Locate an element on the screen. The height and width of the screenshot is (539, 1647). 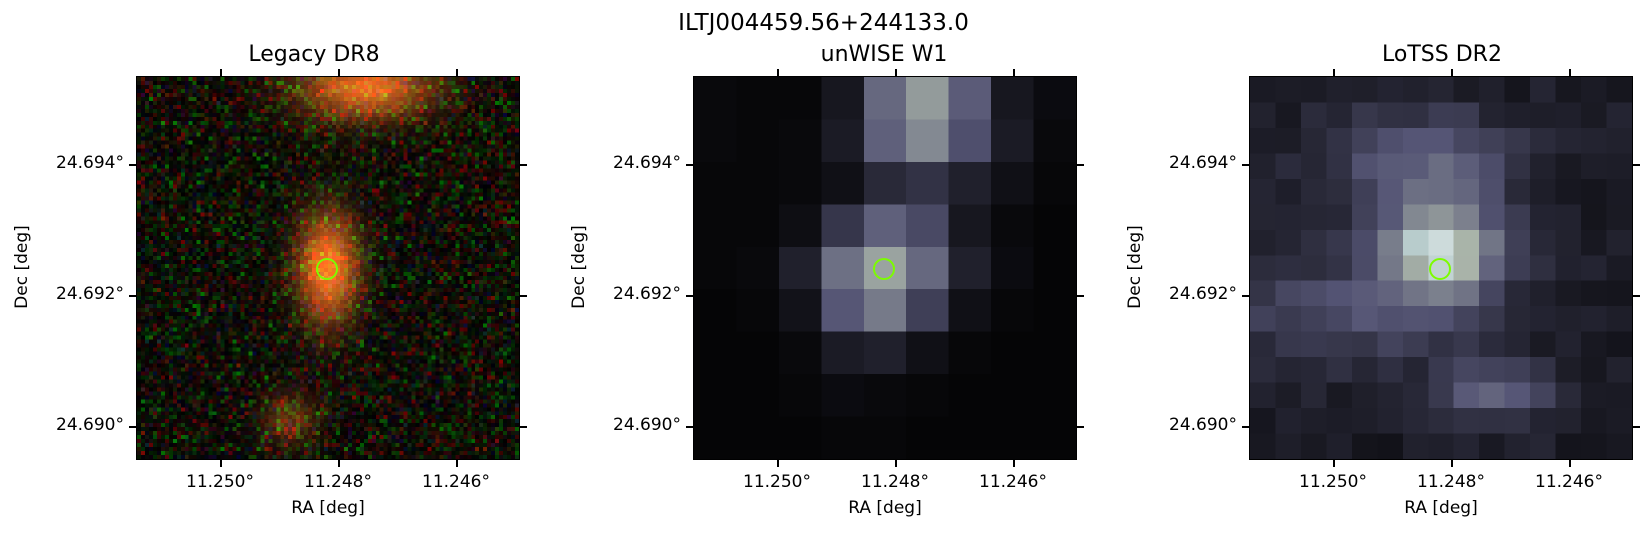
panel-title: Legacy DR8 is located at coordinates (314, 54).